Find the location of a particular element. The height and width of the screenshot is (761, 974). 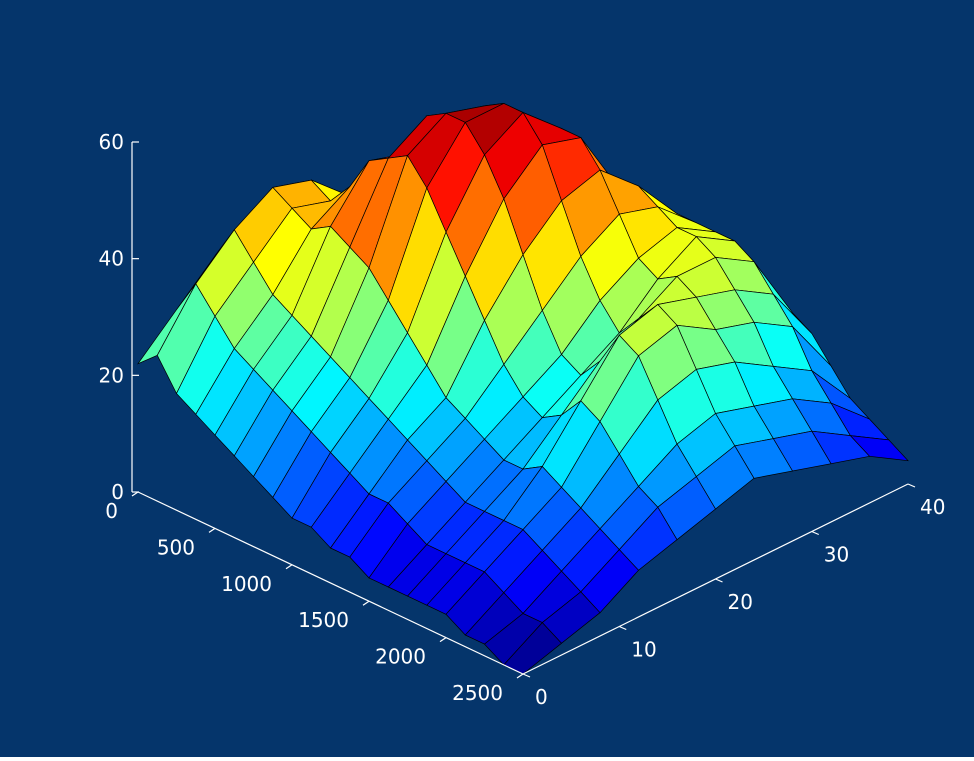

y-tick-label: 10 is located at coordinates (643, 650).